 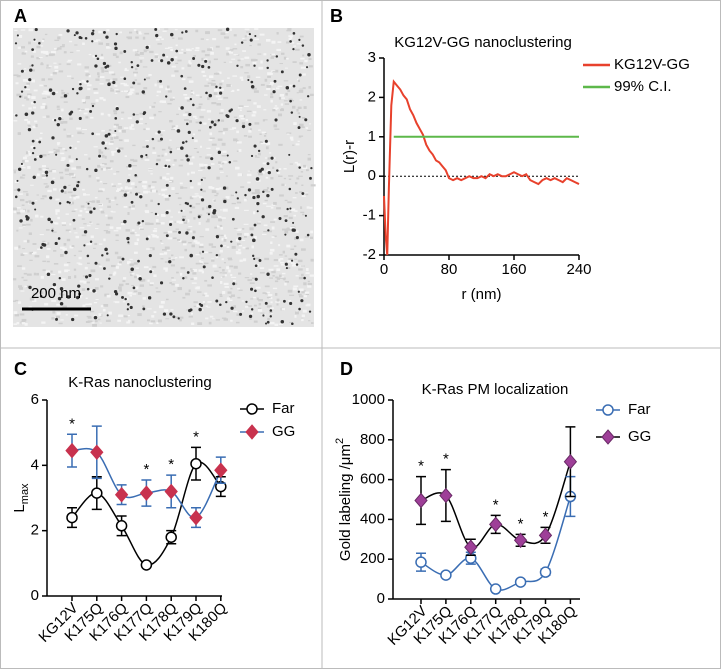 What do you see at coordinates (171, 464) in the screenshot?
I see `annotation: *` at bounding box center [171, 464].